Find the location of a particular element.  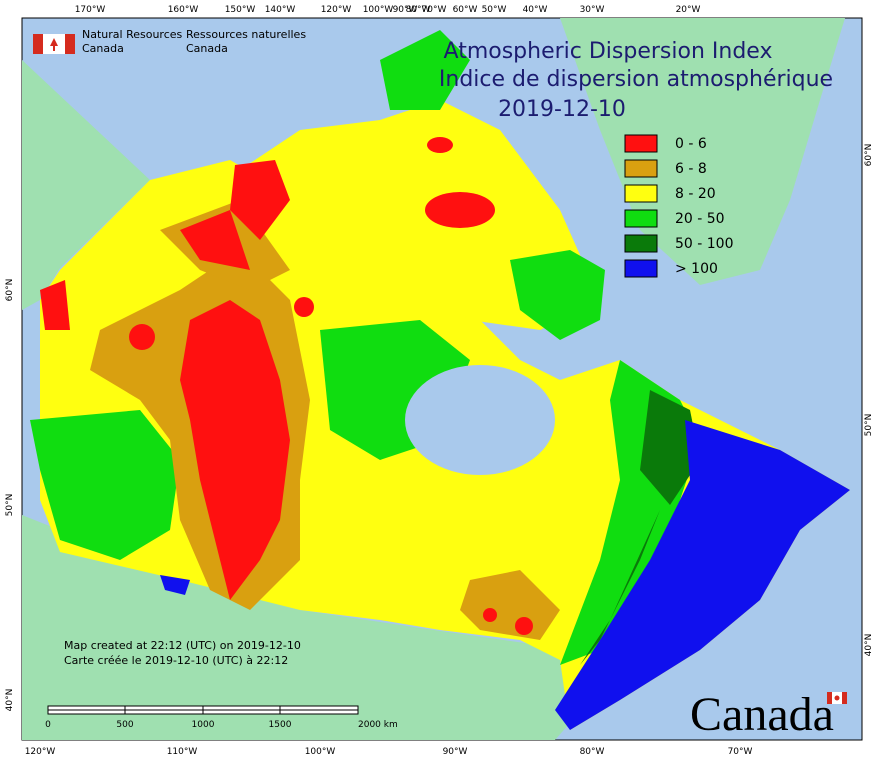

agency-en: Natural Resources is located at coordinates (132, 34).